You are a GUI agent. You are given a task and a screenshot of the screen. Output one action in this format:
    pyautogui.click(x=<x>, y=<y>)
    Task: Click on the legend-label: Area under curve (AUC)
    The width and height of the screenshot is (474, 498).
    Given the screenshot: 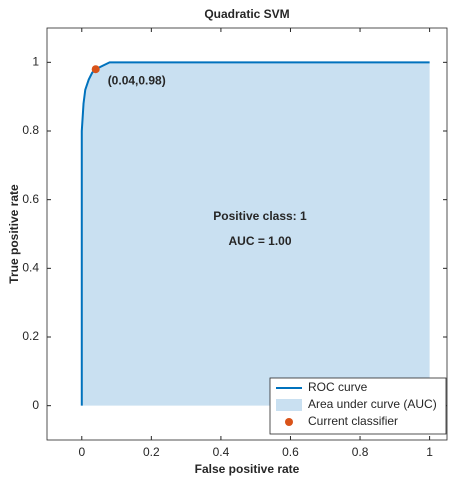 What is the action you would take?
    pyautogui.click(x=372, y=404)
    